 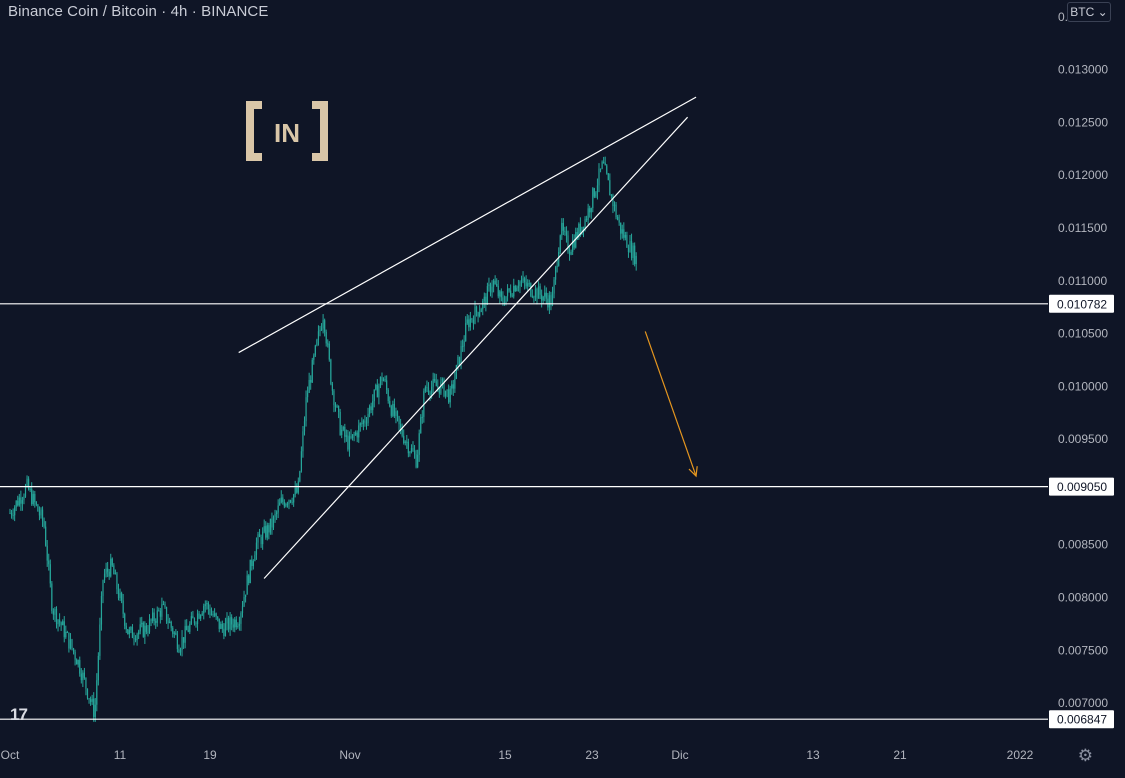 I want to click on logo-right-bracket, so click(x=320, y=131).